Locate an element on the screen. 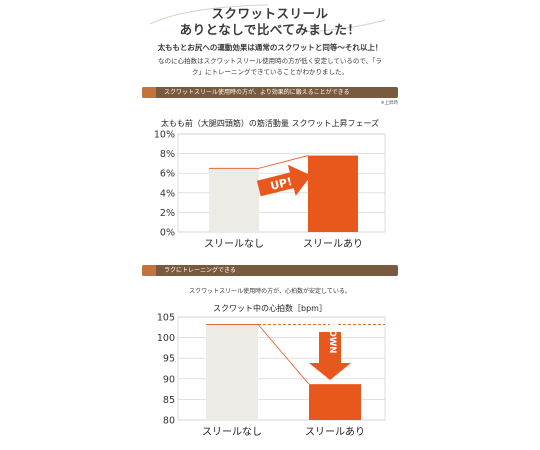  section1-note: ※上昇時 is located at coordinates (389, 103).